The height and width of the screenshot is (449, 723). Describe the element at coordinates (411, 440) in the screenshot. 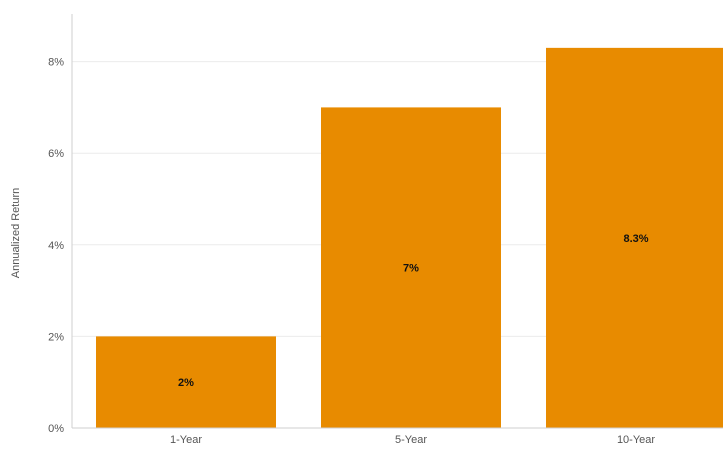

I see `x-tick-label: 5-Year` at that location.